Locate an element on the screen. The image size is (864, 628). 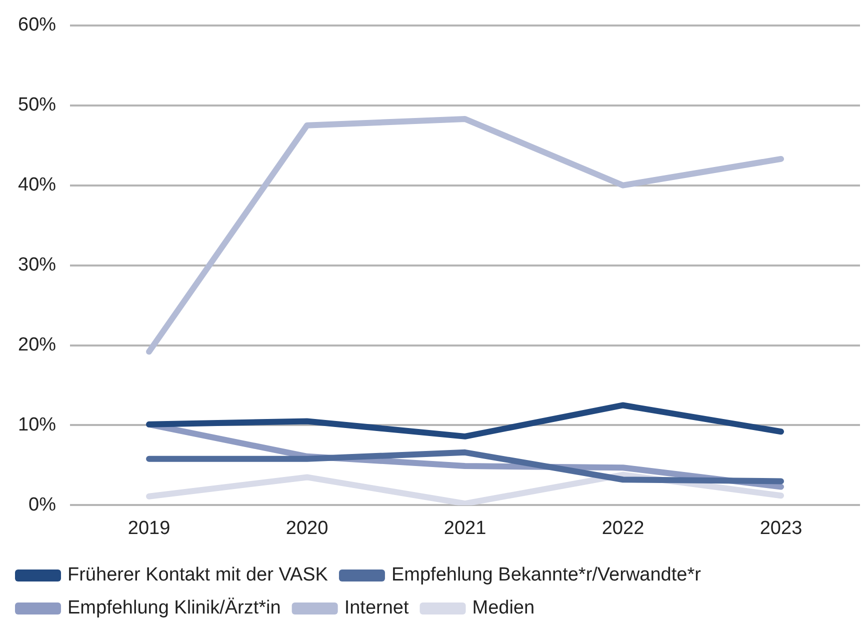
legend-label: Empfehlung Bekannte*r/Verwandte*r is located at coordinates (546, 575).